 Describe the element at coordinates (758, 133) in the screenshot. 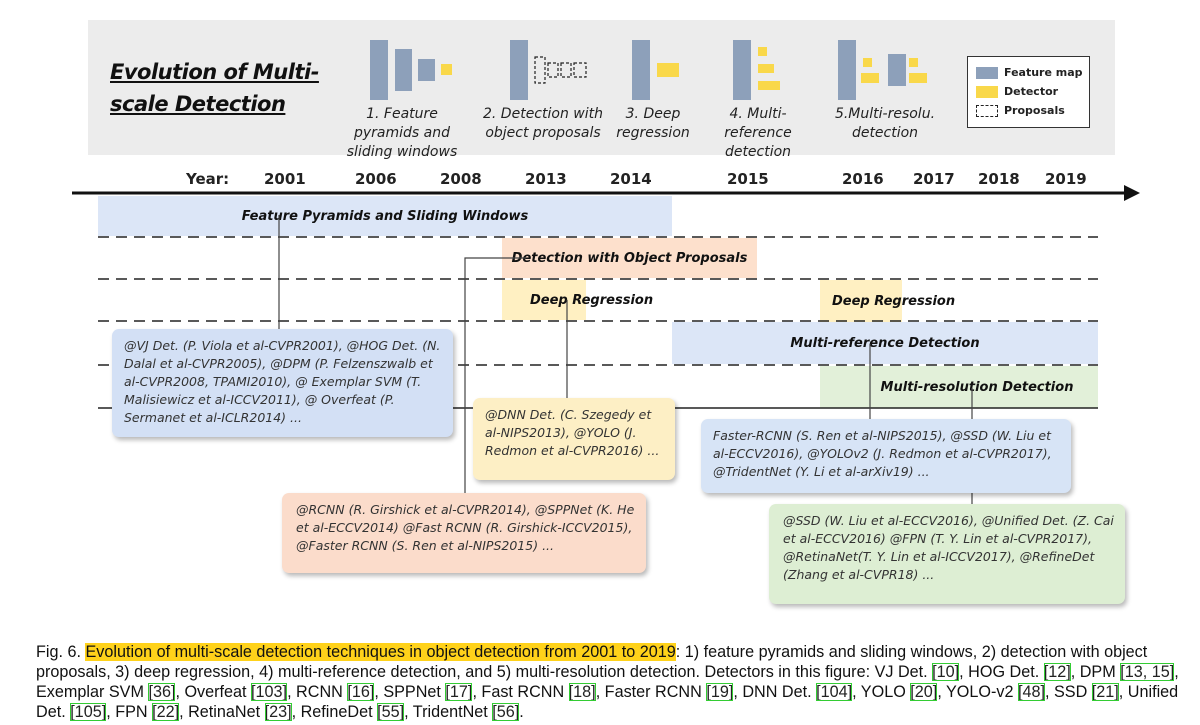

I see `stage-4-label: 4. Multi-reference detection` at that location.